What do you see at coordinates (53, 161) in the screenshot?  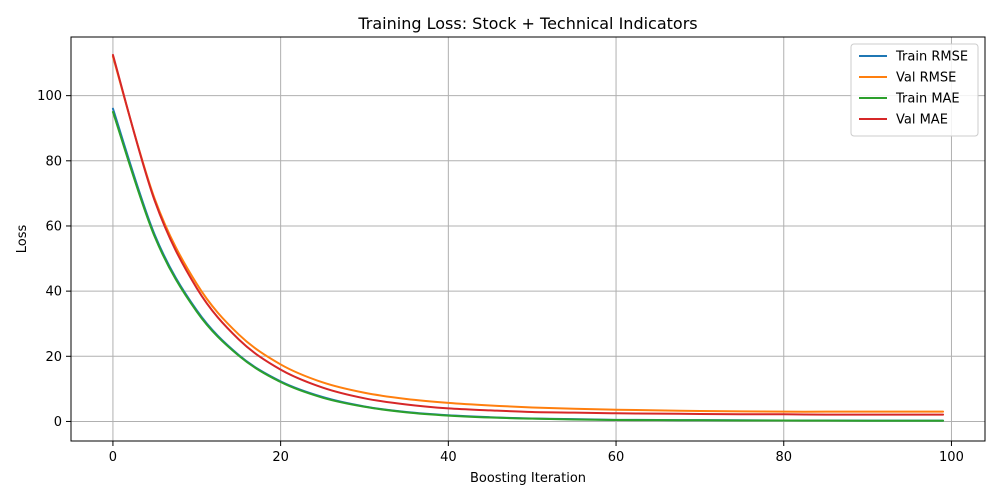 I see `y-tick-label: 80` at bounding box center [53, 161].